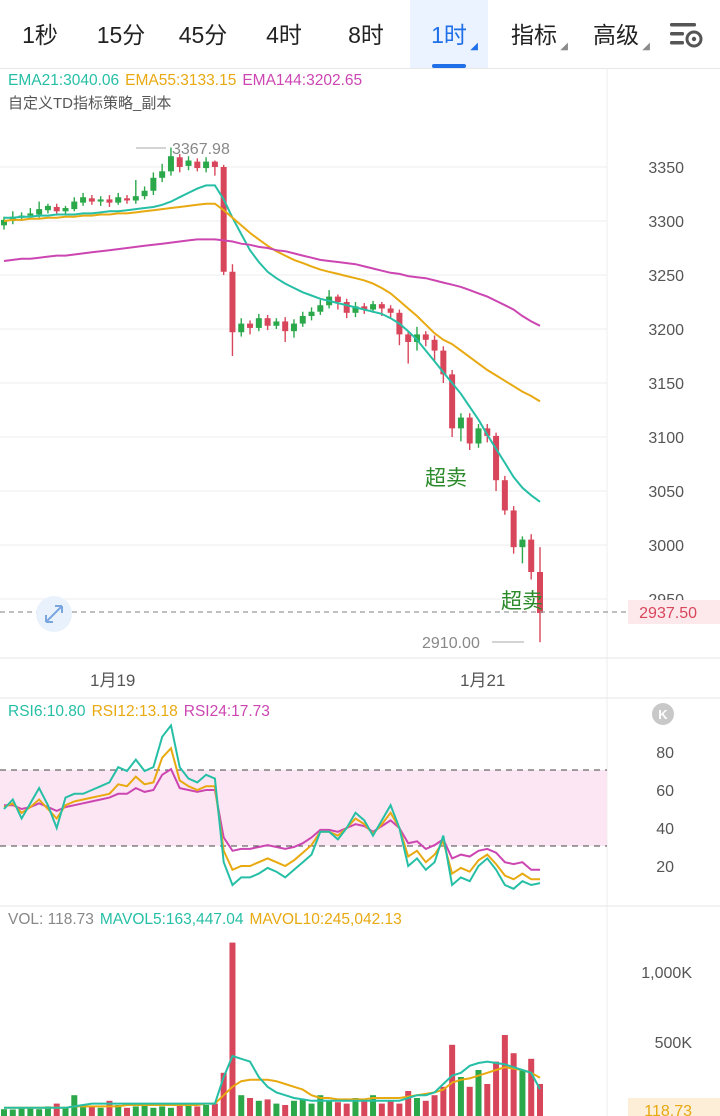 The height and width of the screenshot is (1116, 720). What do you see at coordinates (366, 35) in the screenshot?
I see `tab-8h: 8时` at bounding box center [366, 35].